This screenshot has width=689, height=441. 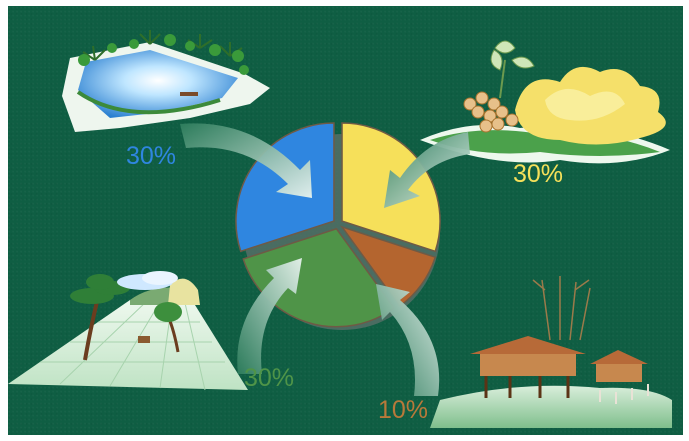 What do you see at coordinates (408, 340) in the screenshot?
I see `arrow-houses-to-pie` at bounding box center [408, 340].